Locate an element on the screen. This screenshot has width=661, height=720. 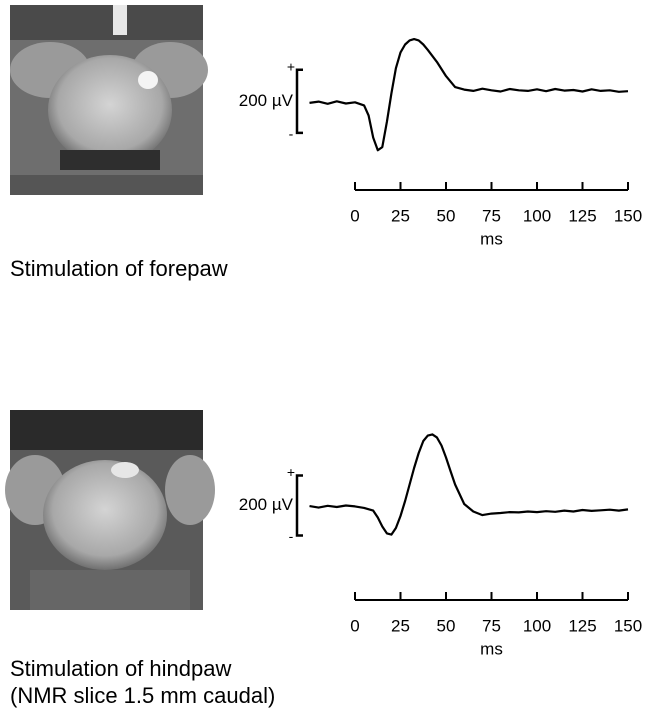
mri-image-hindpaw is located at coordinates (110, 510).